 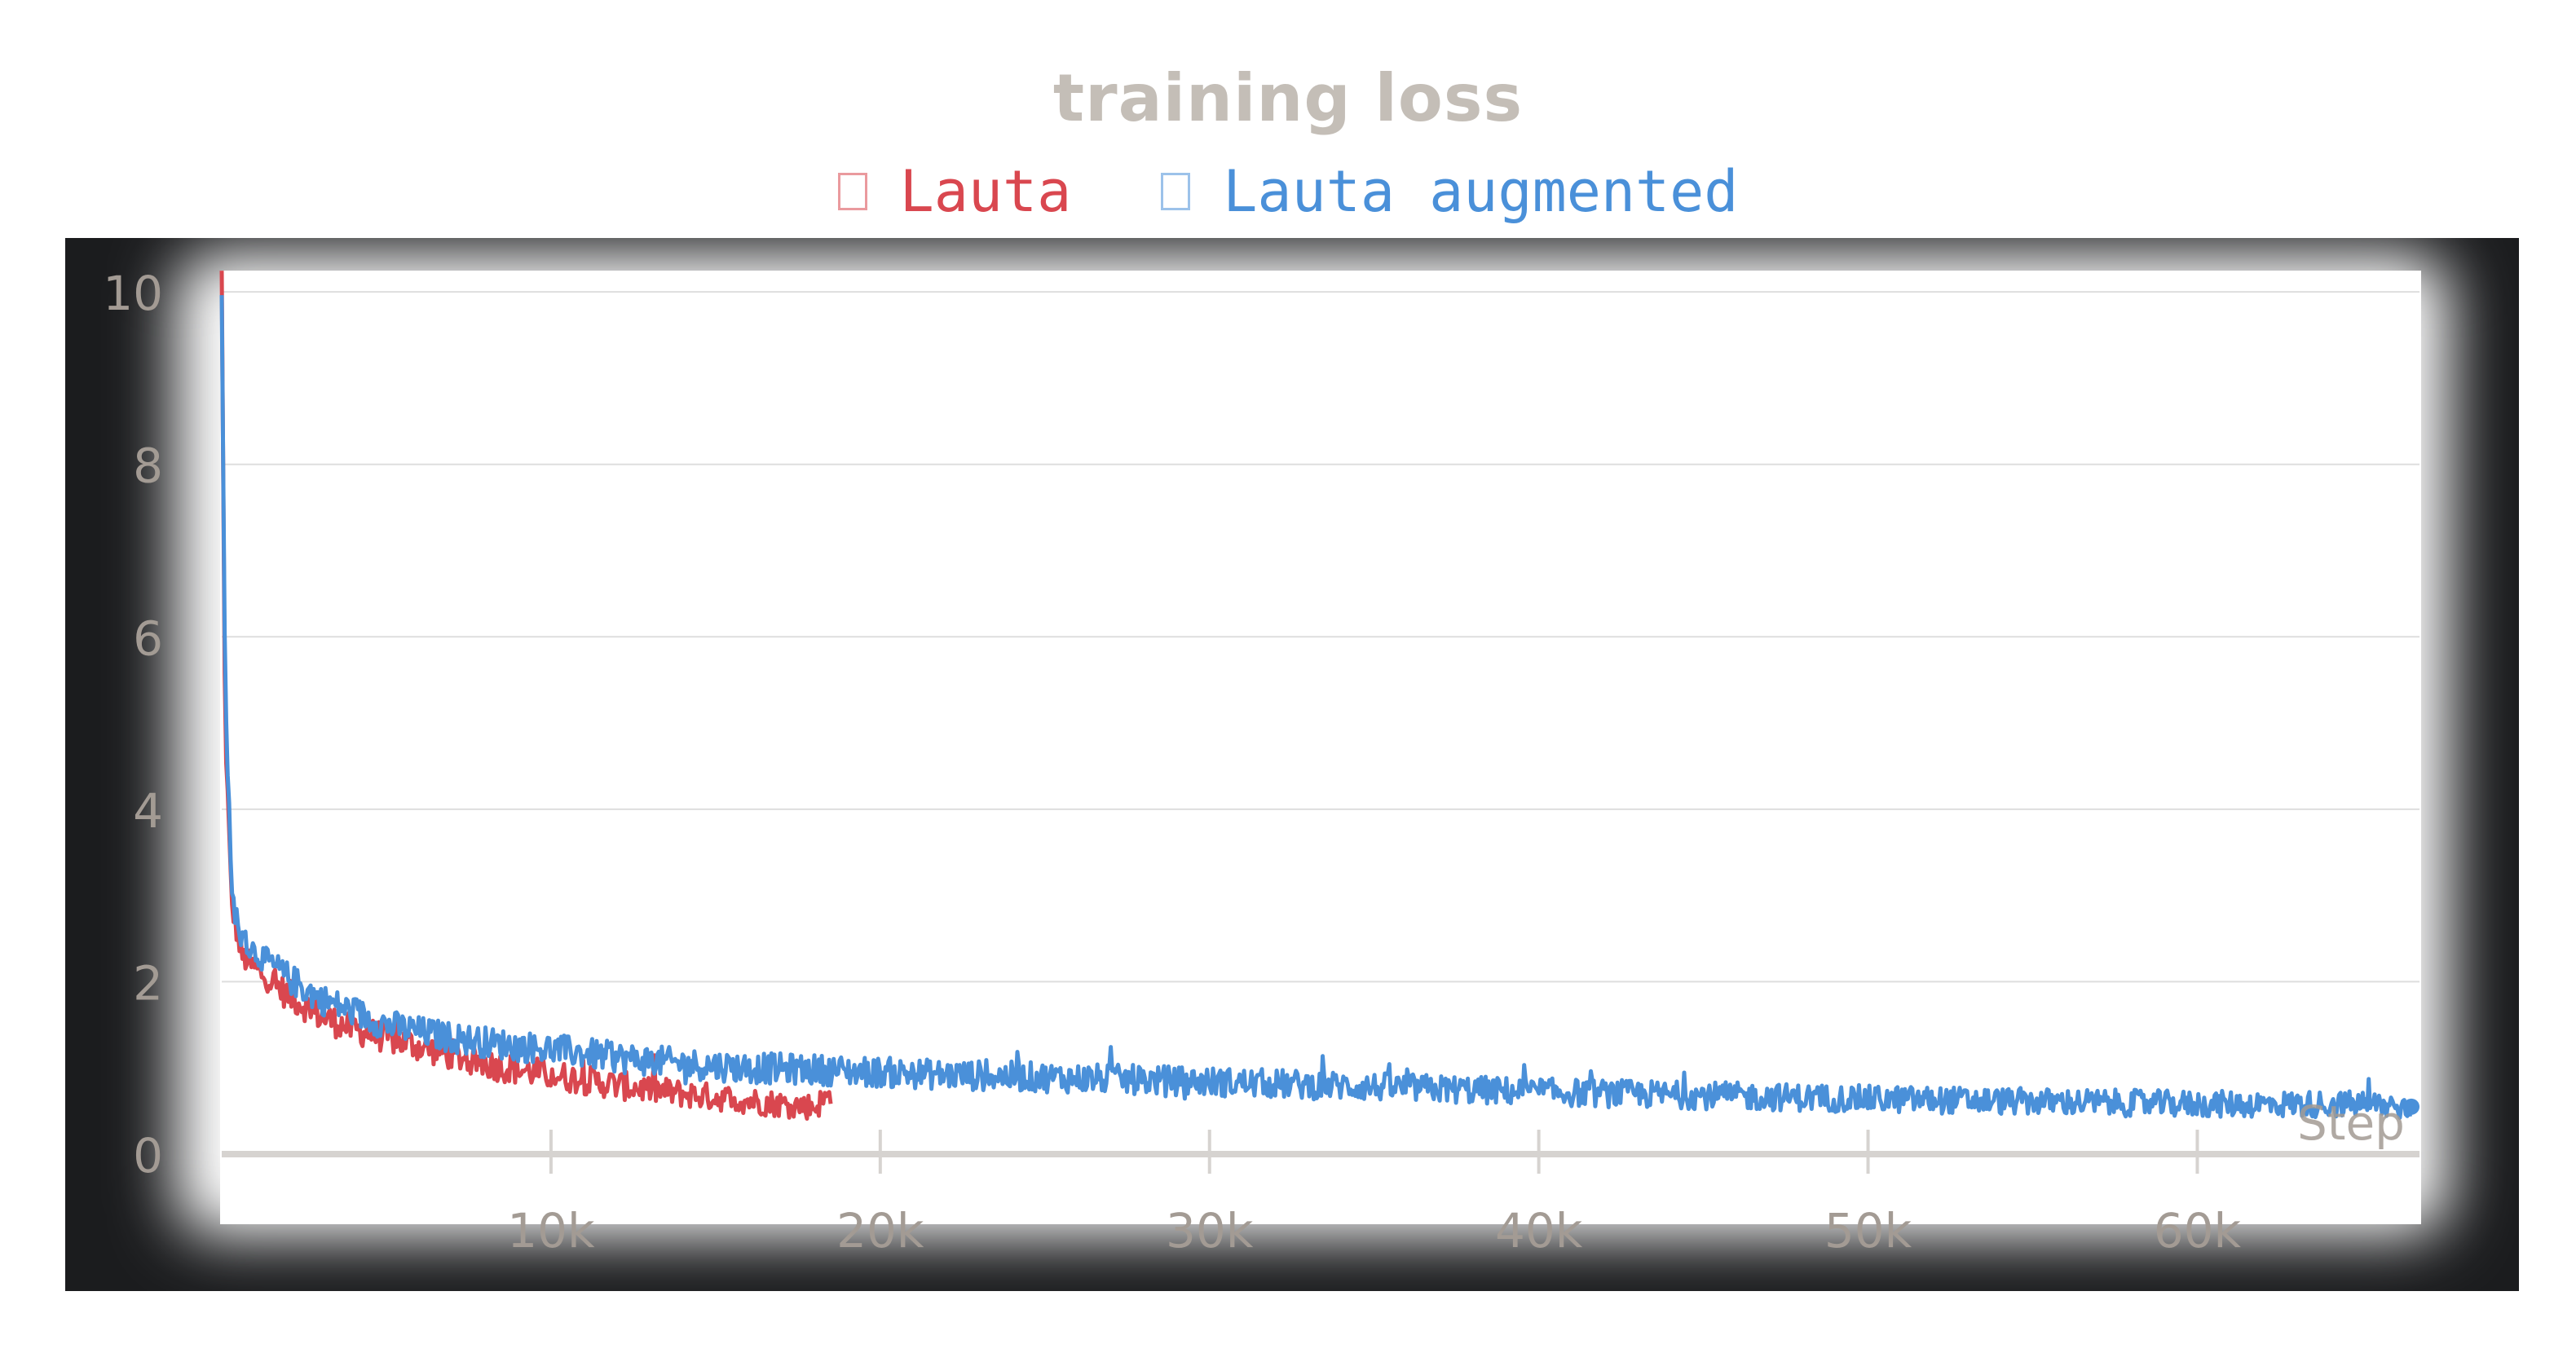 What do you see at coordinates (148, 983) in the screenshot?
I see `y-tick-label-2: 2` at bounding box center [148, 983].